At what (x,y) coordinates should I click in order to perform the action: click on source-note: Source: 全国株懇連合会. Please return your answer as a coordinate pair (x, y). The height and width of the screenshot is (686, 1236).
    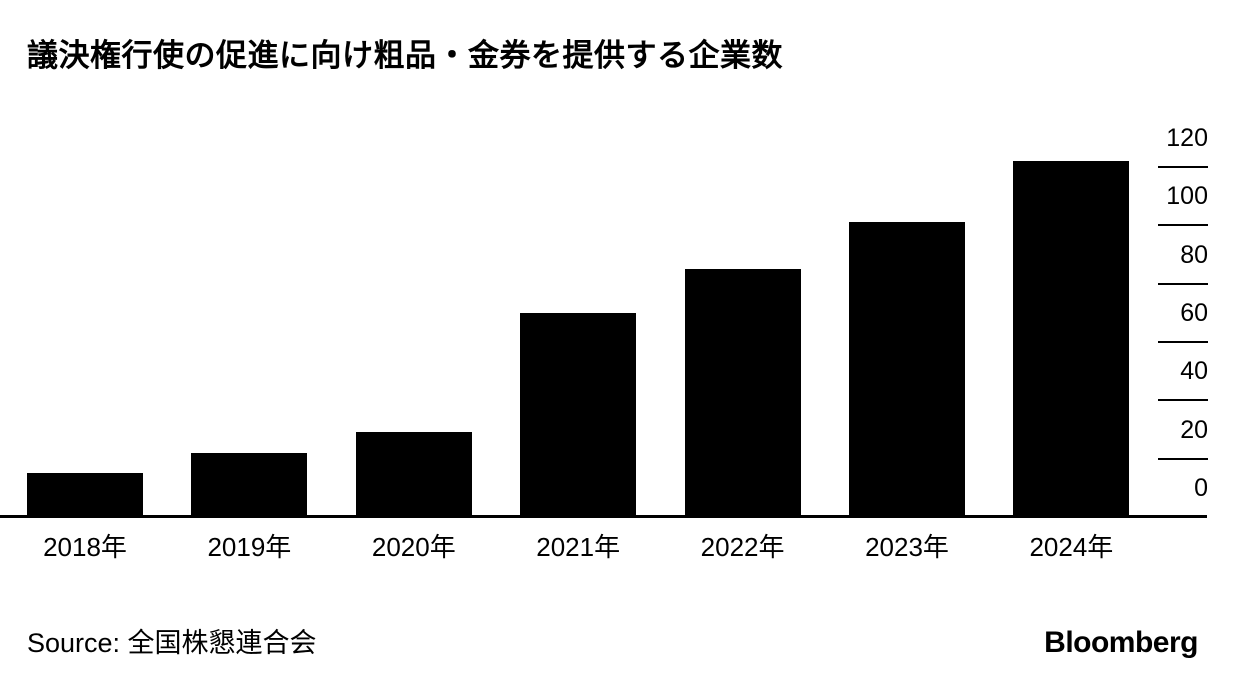
    Looking at the image, I should click on (172, 643).